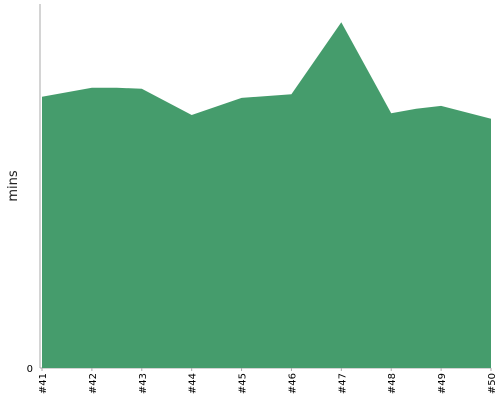 The width and height of the screenshot is (500, 400). I want to click on x-tick-labels: #41 #42 #43 #44 #45 #46 #47 #48 #49 #50, so click(268, 381).